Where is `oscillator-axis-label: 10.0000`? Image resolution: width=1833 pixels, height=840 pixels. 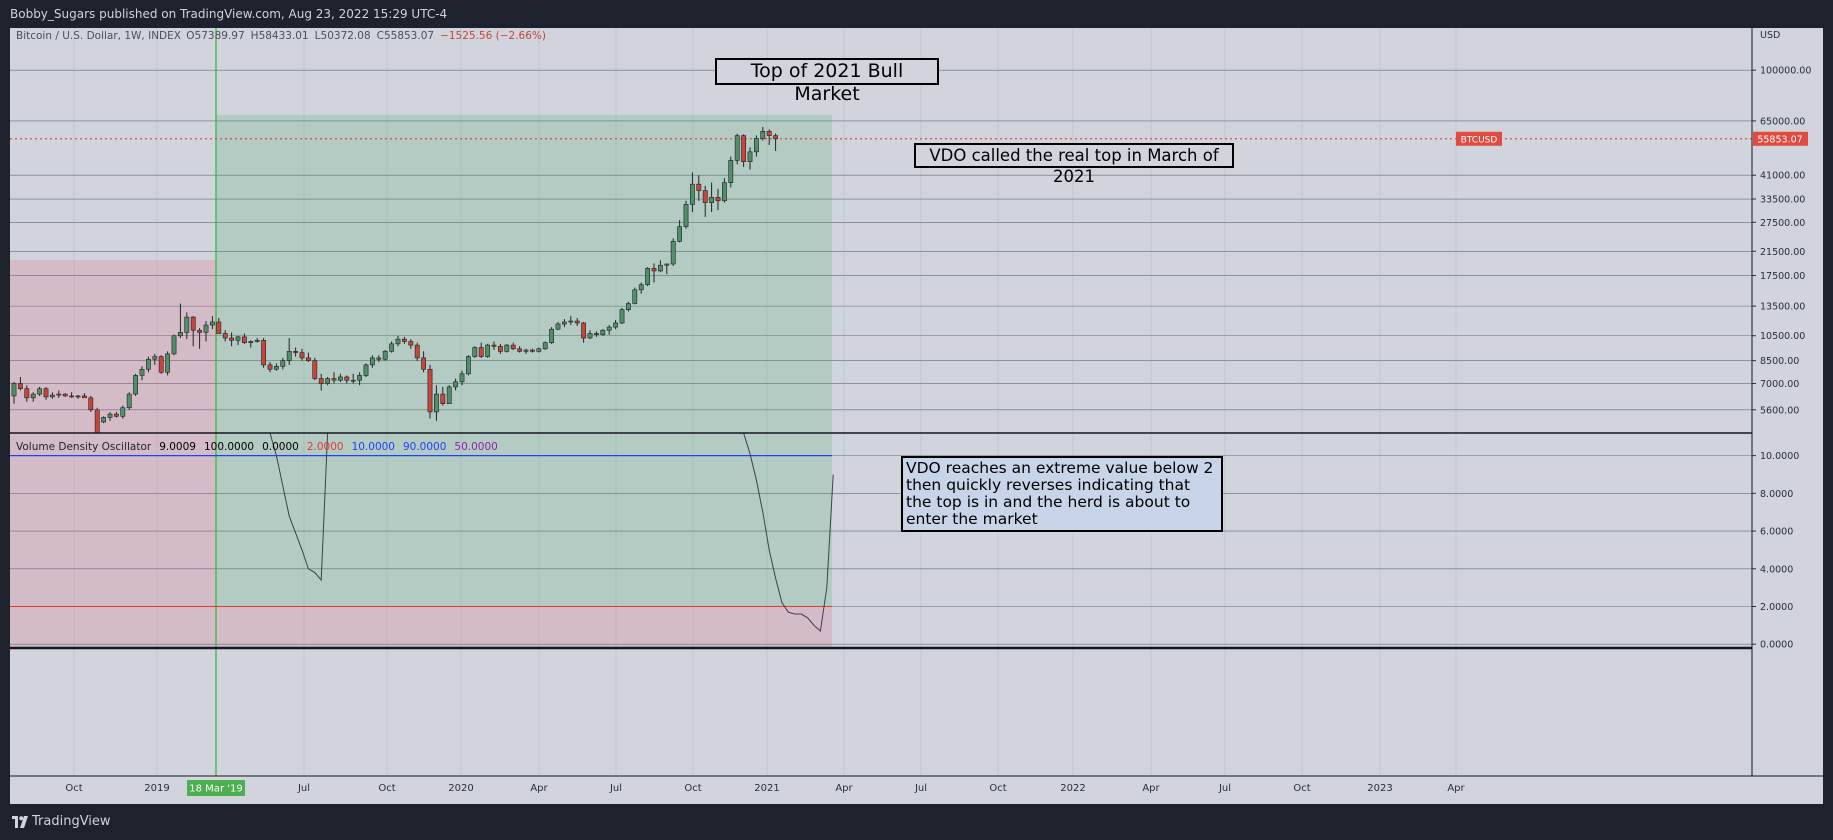 oscillator-axis-label: 10.0000 is located at coordinates (1779, 456).